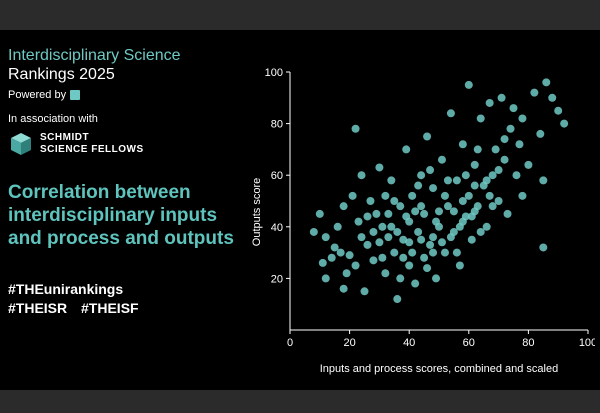 The height and width of the screenshot is (413, 600). Describe the element at coordinates (587, 343) in the screenshot. I see `x-tick-label: 100` at that location.